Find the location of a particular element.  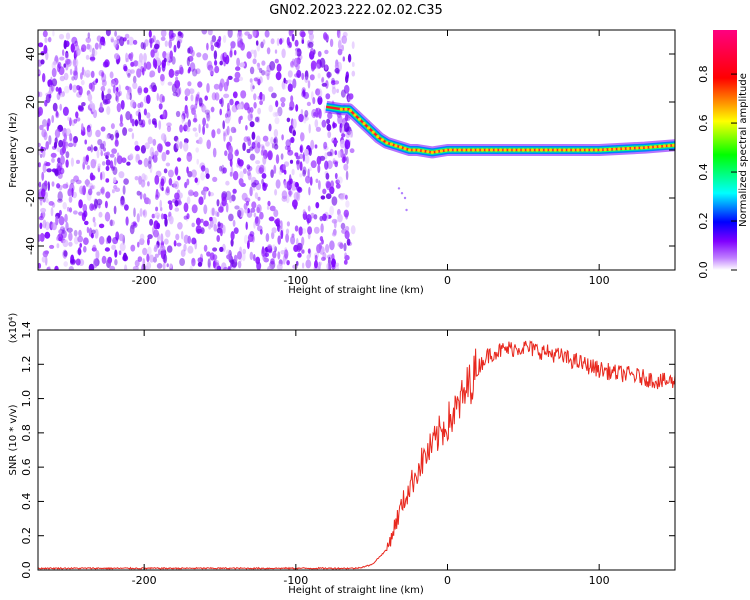

y-multiplier-label: (x10⁴) is located at coordinates (13, 328).